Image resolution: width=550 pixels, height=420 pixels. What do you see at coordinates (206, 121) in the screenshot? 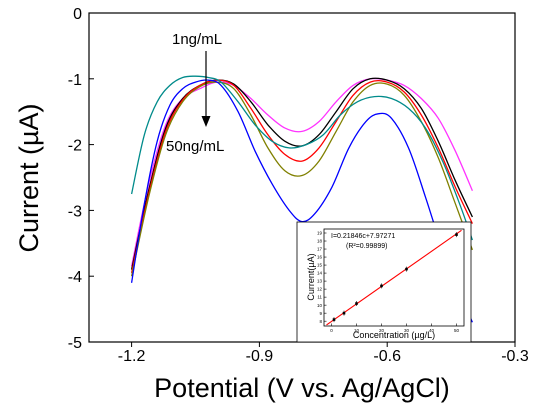
I see `annotation-arrow-head` at bounding box center [206, 121].